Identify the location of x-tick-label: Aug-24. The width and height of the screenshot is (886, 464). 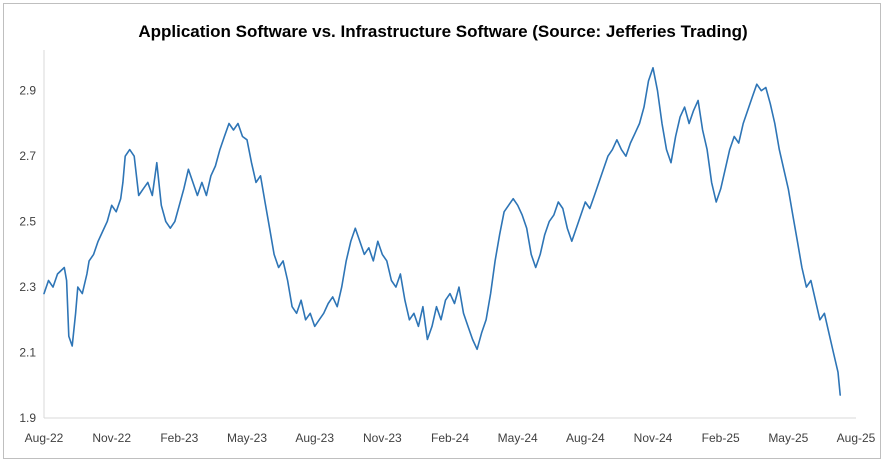
(585, 438).